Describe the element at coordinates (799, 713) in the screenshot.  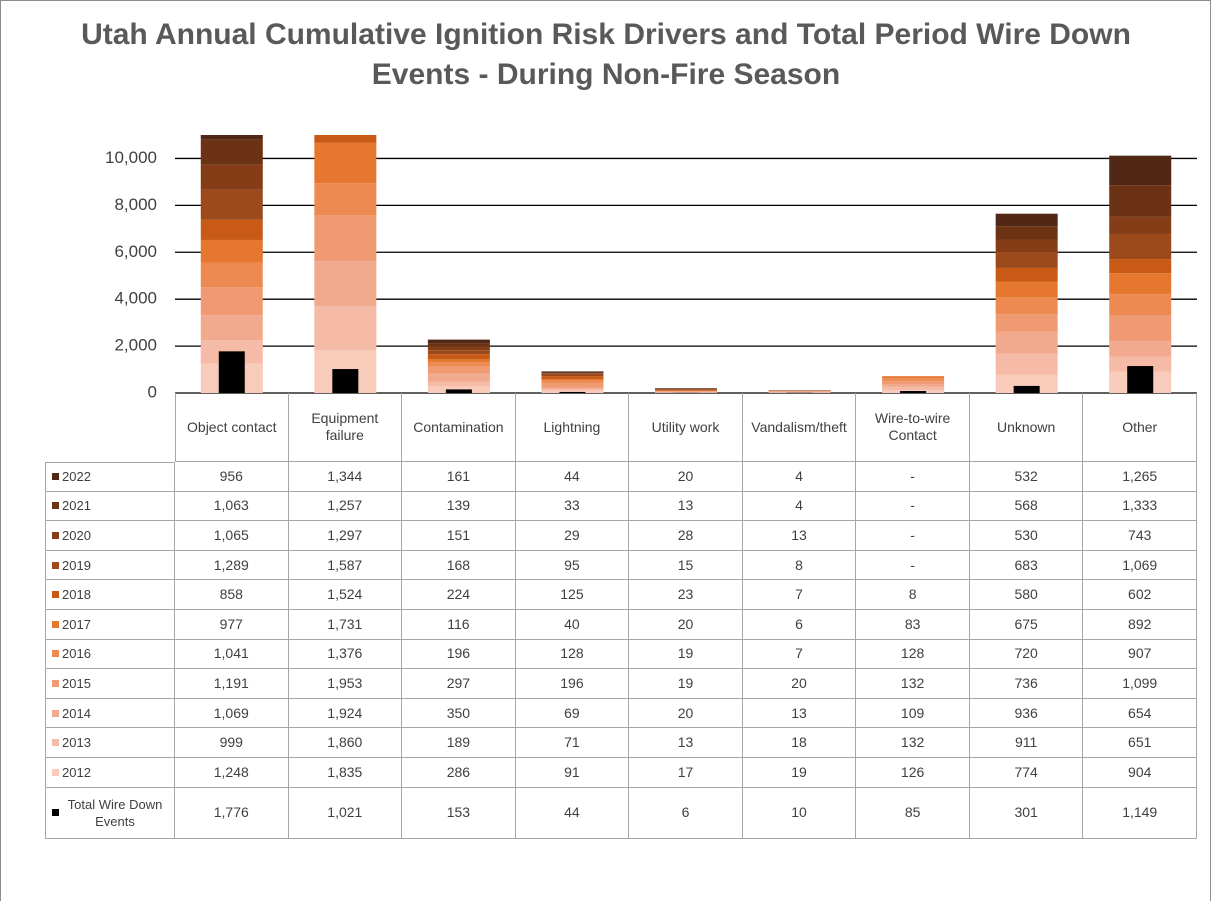
I see `table-value: 13` at that location.